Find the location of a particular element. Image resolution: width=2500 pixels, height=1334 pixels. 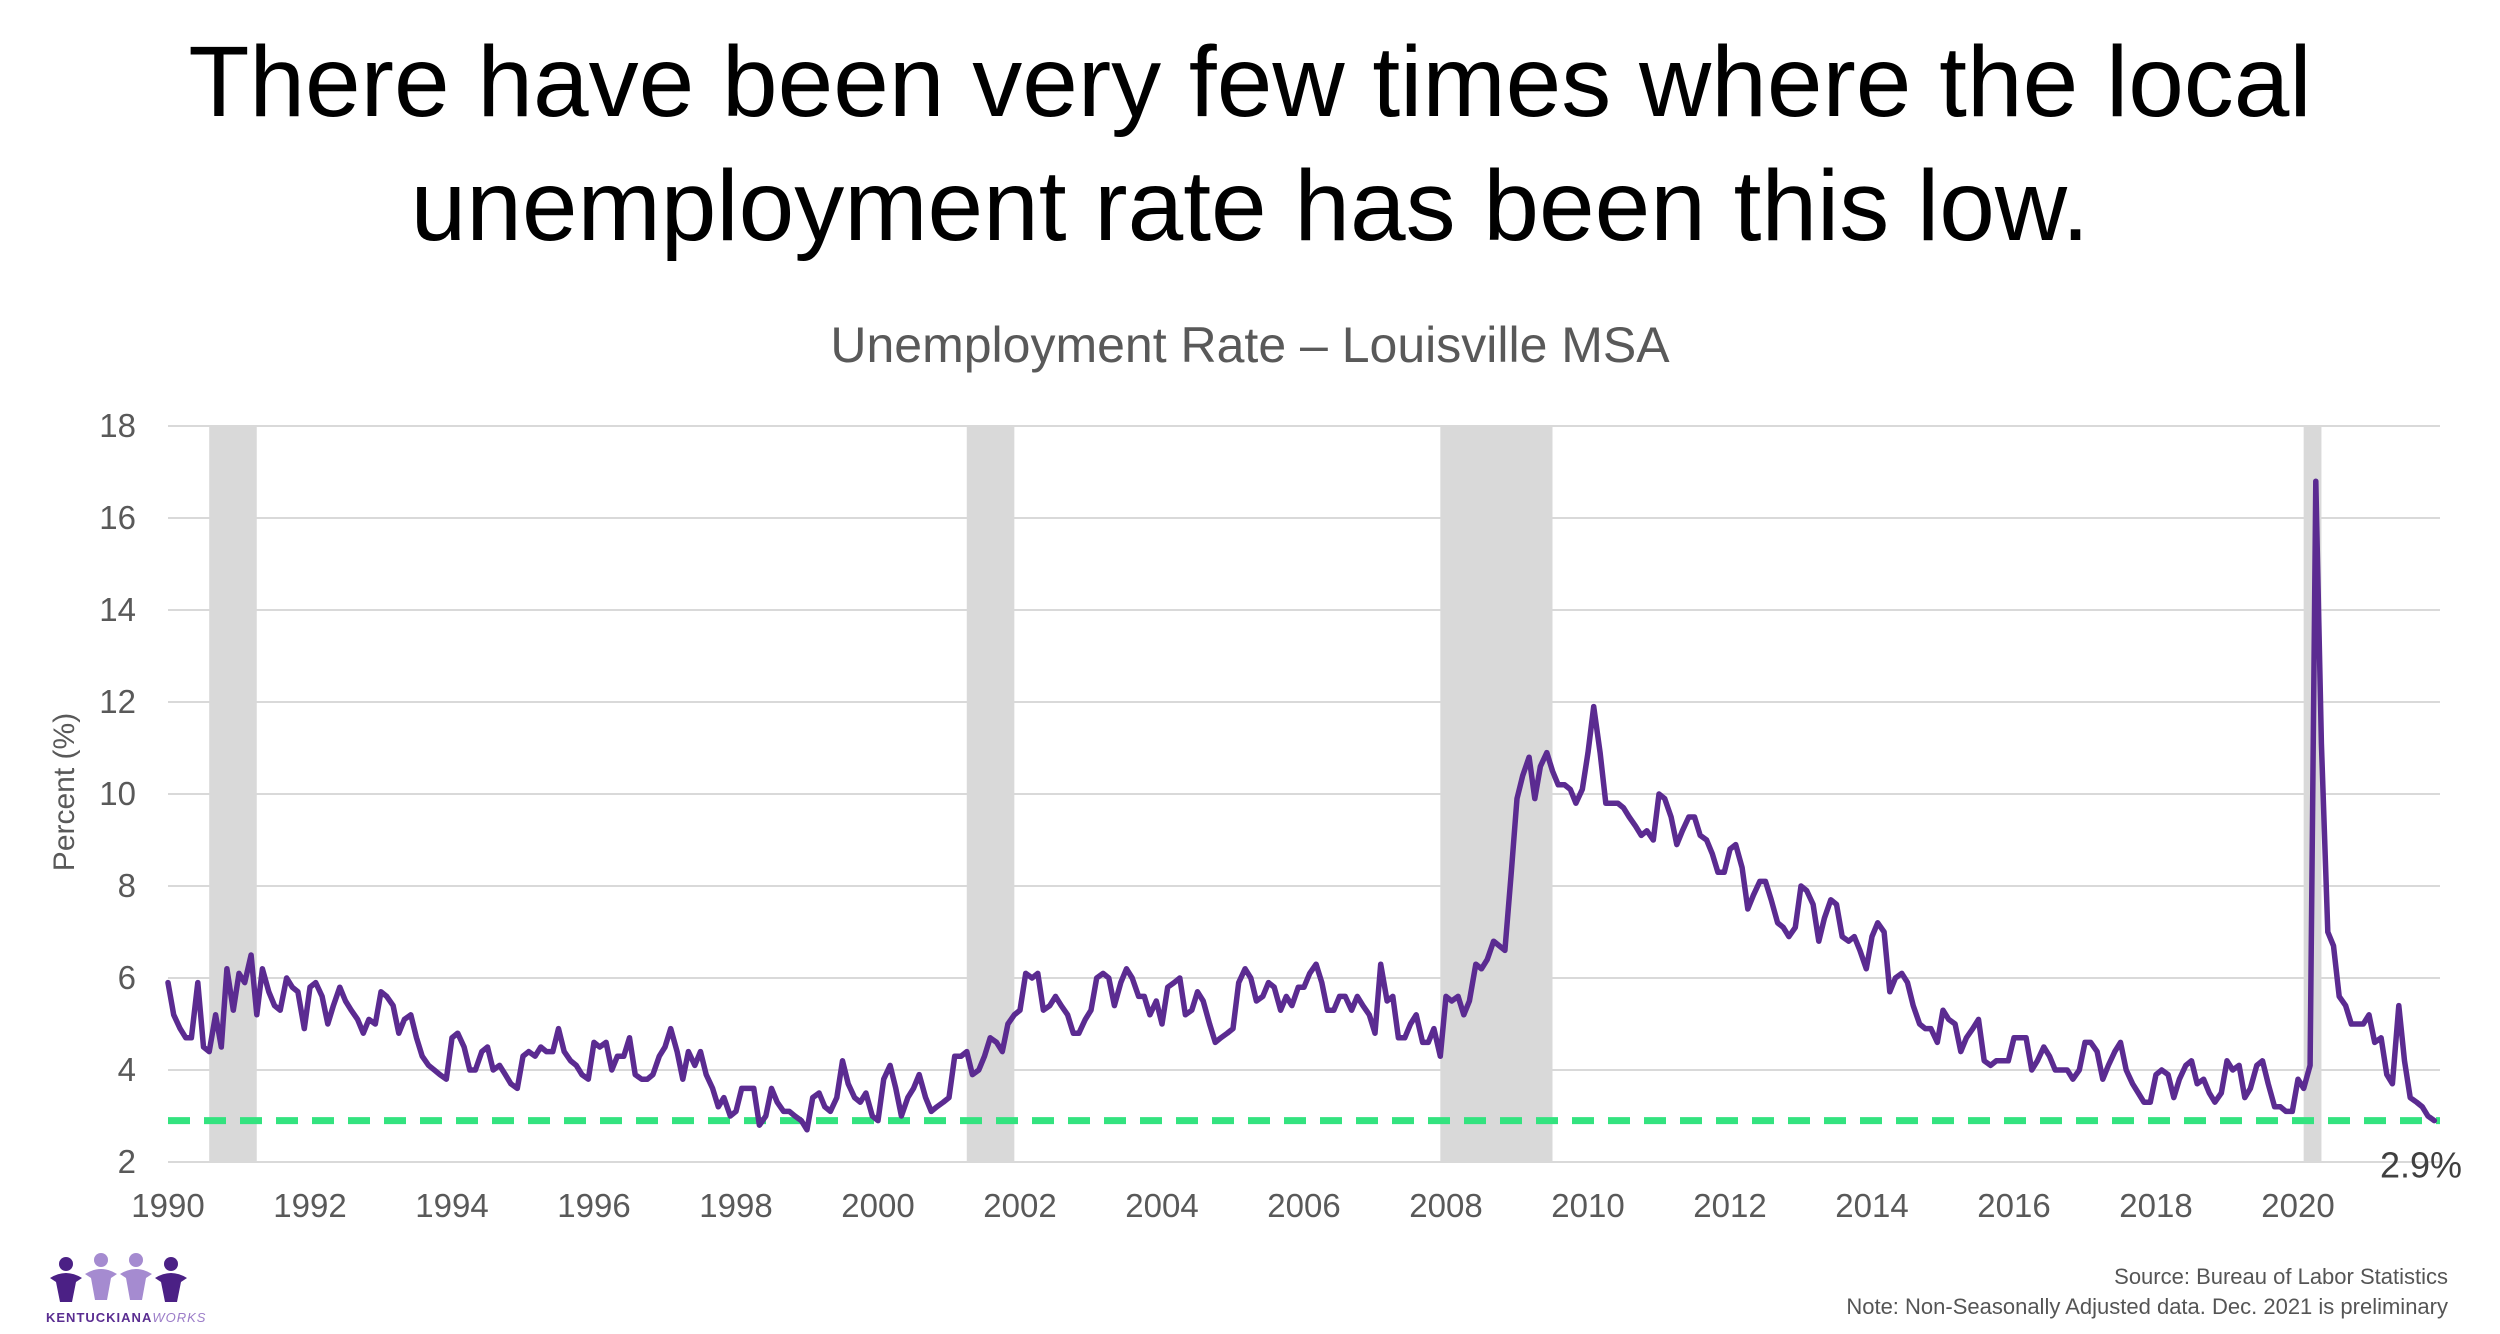

kentuckiana-works-logo is located at coordinates (118, 1277).